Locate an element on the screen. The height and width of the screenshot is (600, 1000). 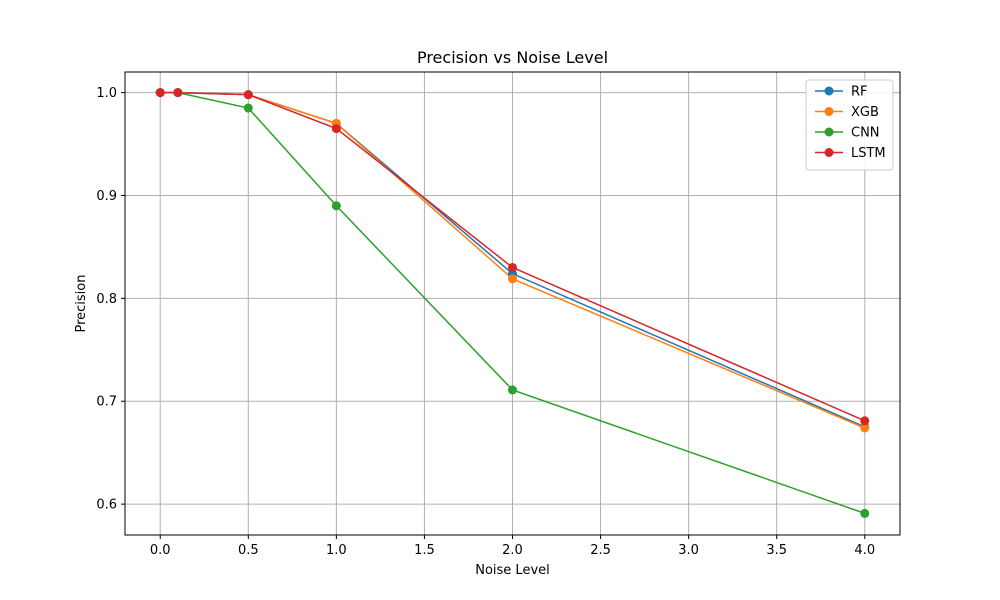
y-tick-label: 0.9 is located at coordinates (106, 196).